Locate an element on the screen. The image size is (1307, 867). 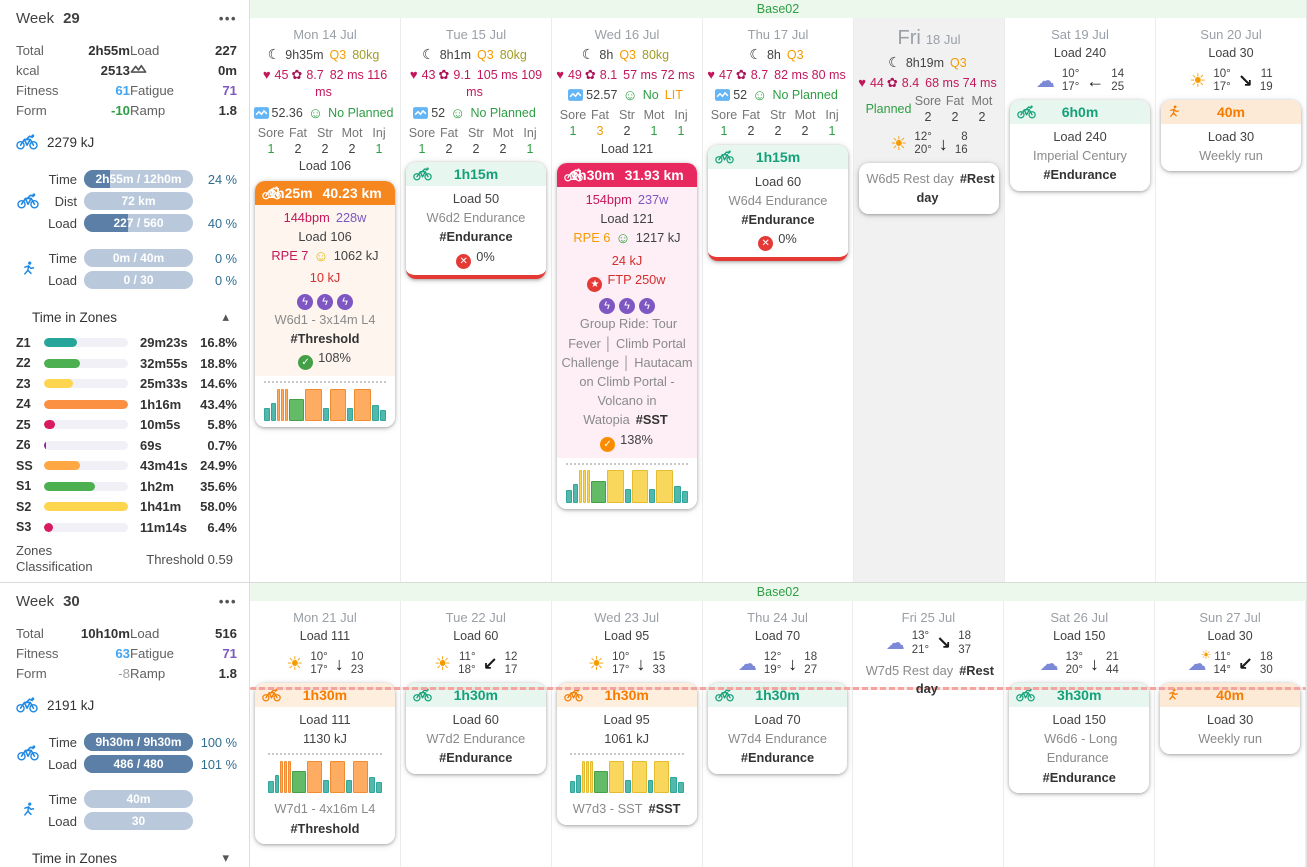
card-duration: 40m is located at coordinates (1231, 112).